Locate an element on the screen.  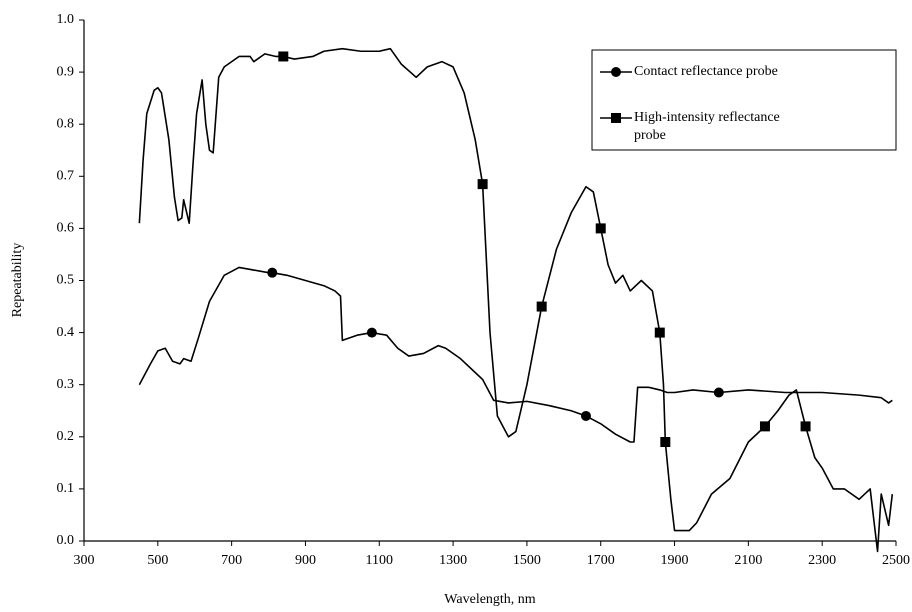
y-axis-label: Repeatability is located at coordinates (17, 280).